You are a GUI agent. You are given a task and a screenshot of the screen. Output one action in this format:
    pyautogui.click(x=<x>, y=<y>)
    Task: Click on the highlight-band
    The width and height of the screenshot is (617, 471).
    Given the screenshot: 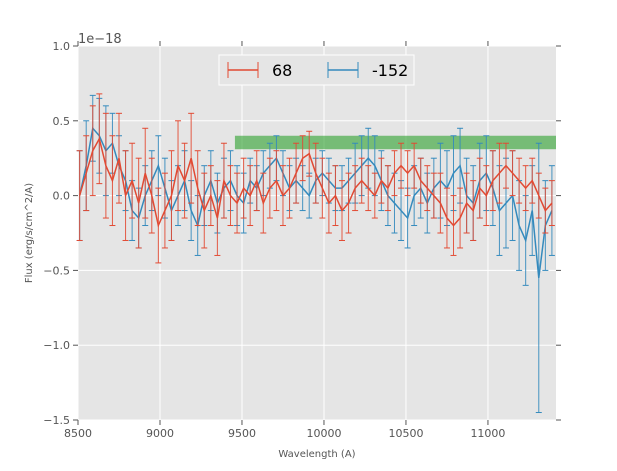 What is the action you would take?
    pyautogui.click(x=395, y=142)
    